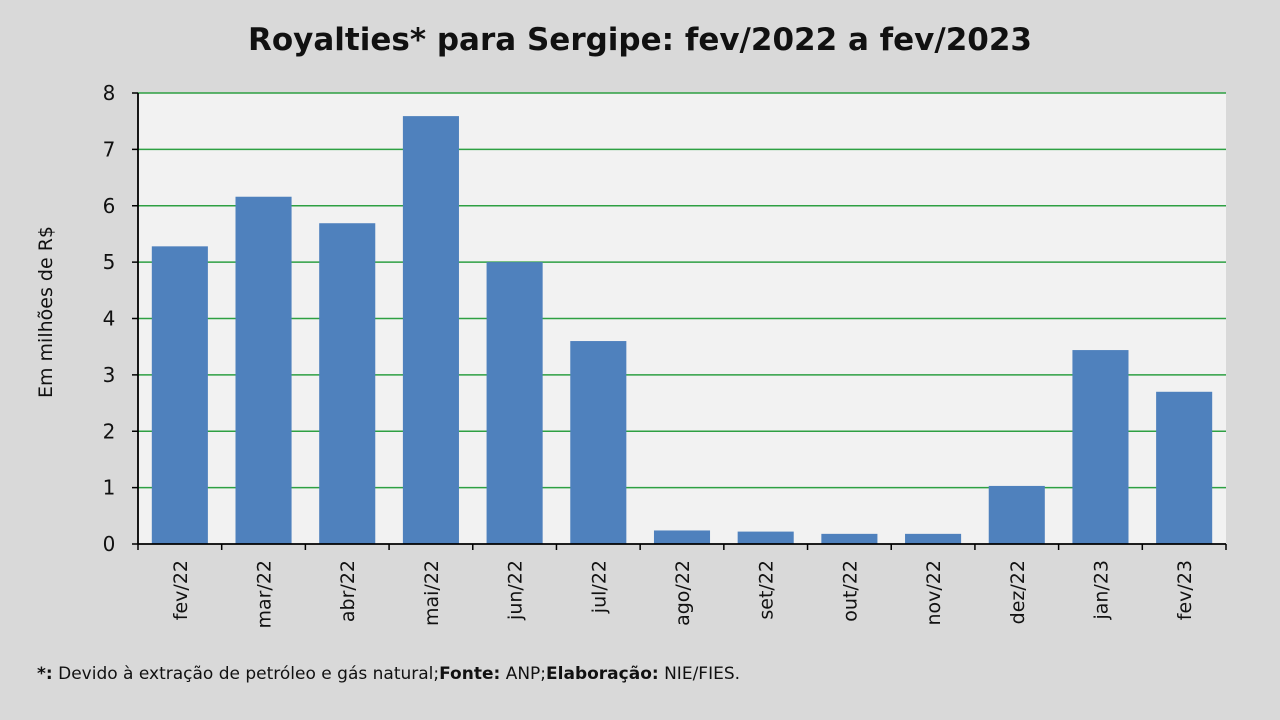 This screenshot has width=1280, height=720. What do you see at coordinates (599, 587) in the screenshot?
I see `x-tick-label: jul/22` at bounding box center [599, 587].